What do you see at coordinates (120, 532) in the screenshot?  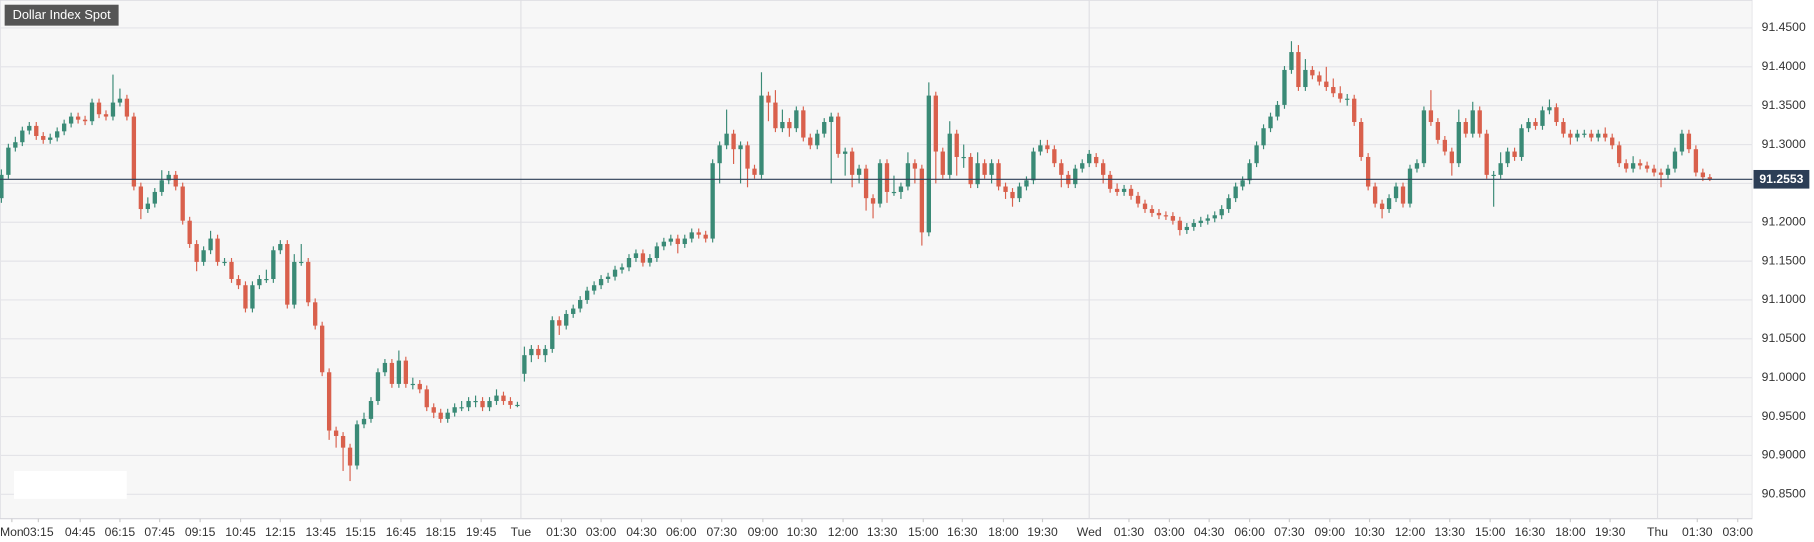 I see `x-tick-label: 06:15` at bounding box center [120, 532].